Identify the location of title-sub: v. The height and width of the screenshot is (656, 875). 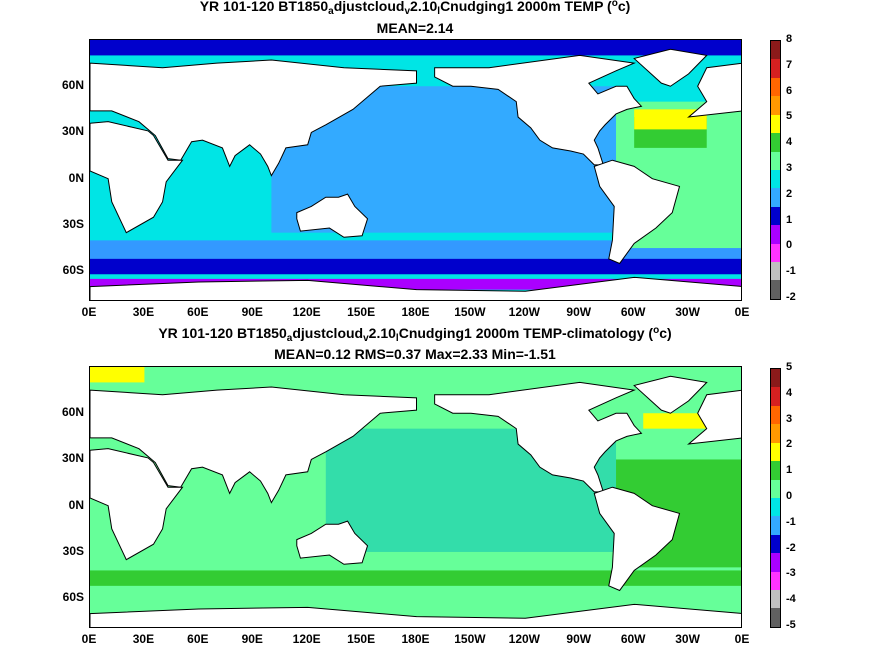
(407, 11).